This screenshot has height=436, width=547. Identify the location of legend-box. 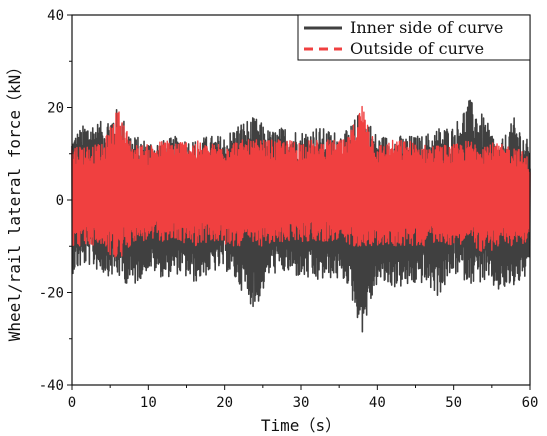
(414, 37).